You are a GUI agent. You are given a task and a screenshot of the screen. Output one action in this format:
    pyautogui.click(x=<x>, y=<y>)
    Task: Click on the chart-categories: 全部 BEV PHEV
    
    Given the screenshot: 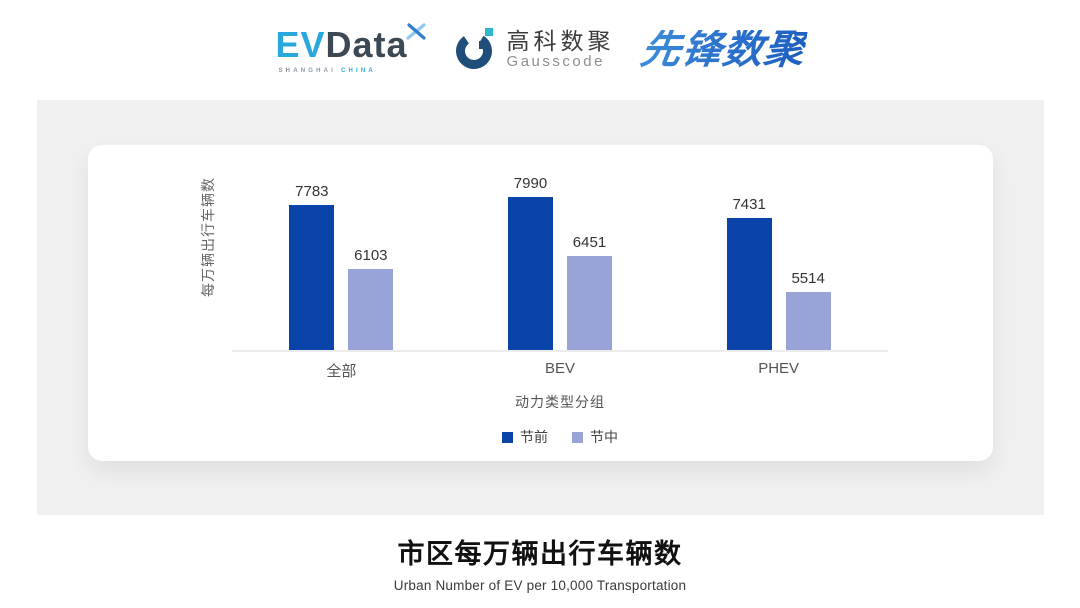 What is the action you would take?
    pyautogui.click(x=560, y=370)
    